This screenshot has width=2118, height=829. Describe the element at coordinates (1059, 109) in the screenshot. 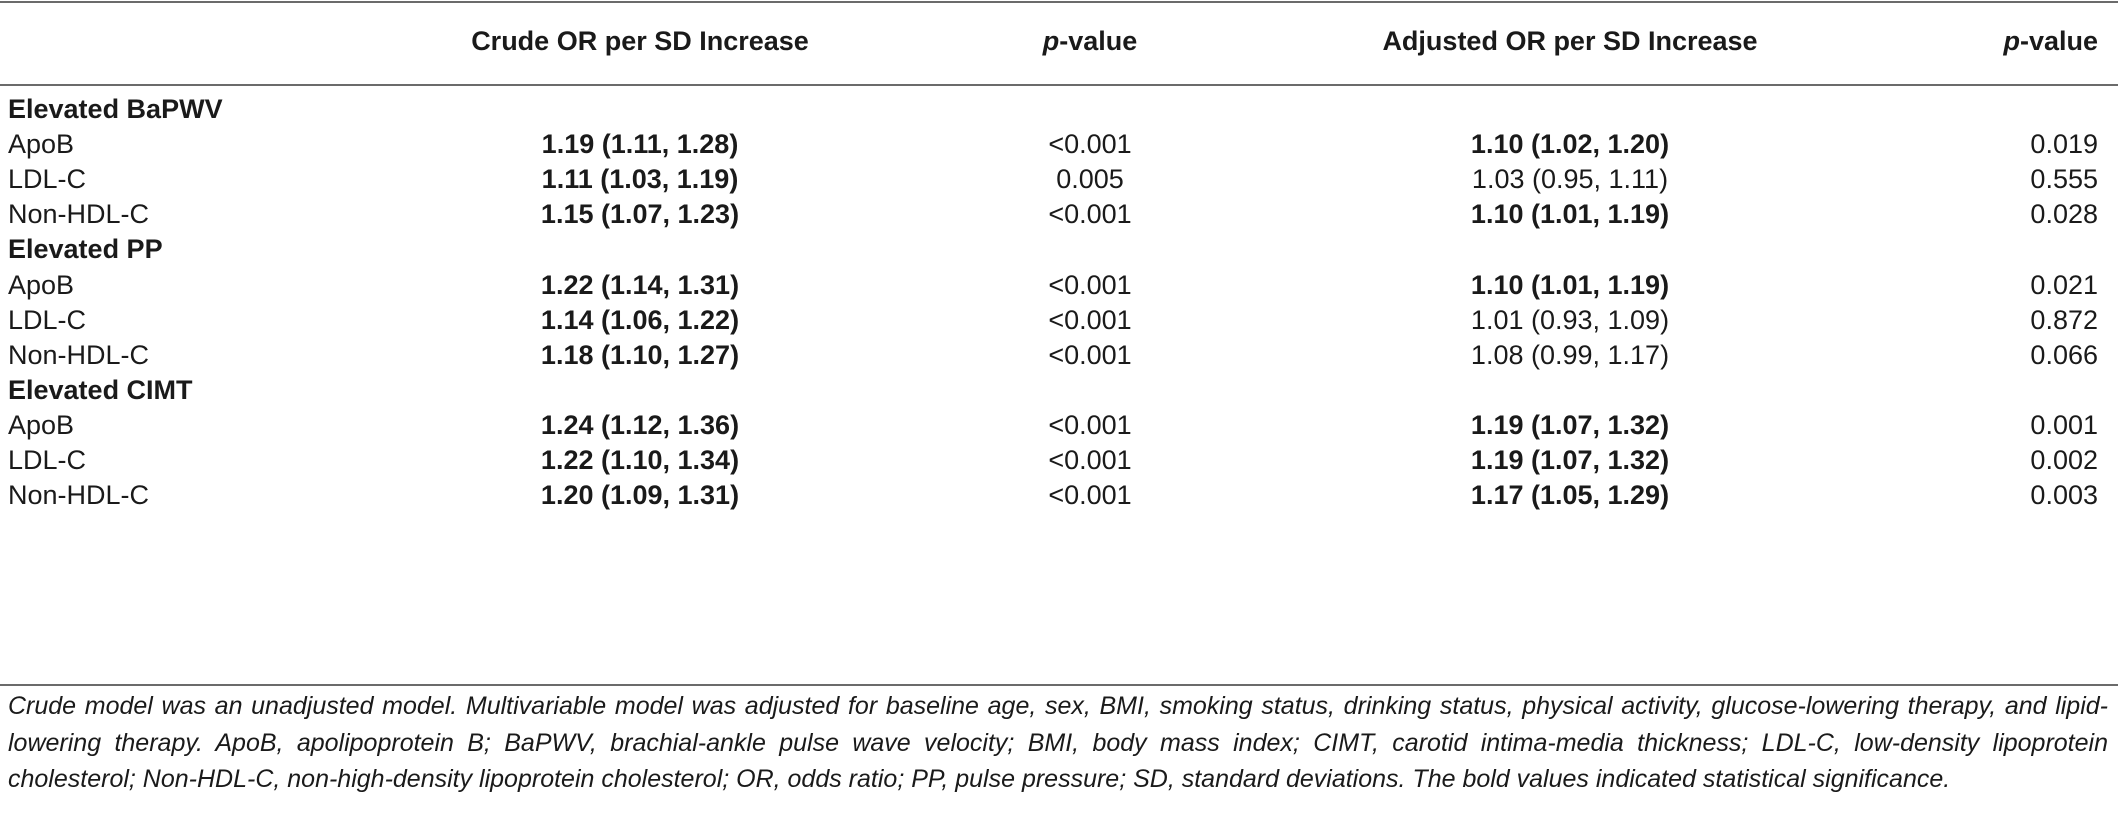

I see `section-header-row: Elevated BaPWV` at that location.